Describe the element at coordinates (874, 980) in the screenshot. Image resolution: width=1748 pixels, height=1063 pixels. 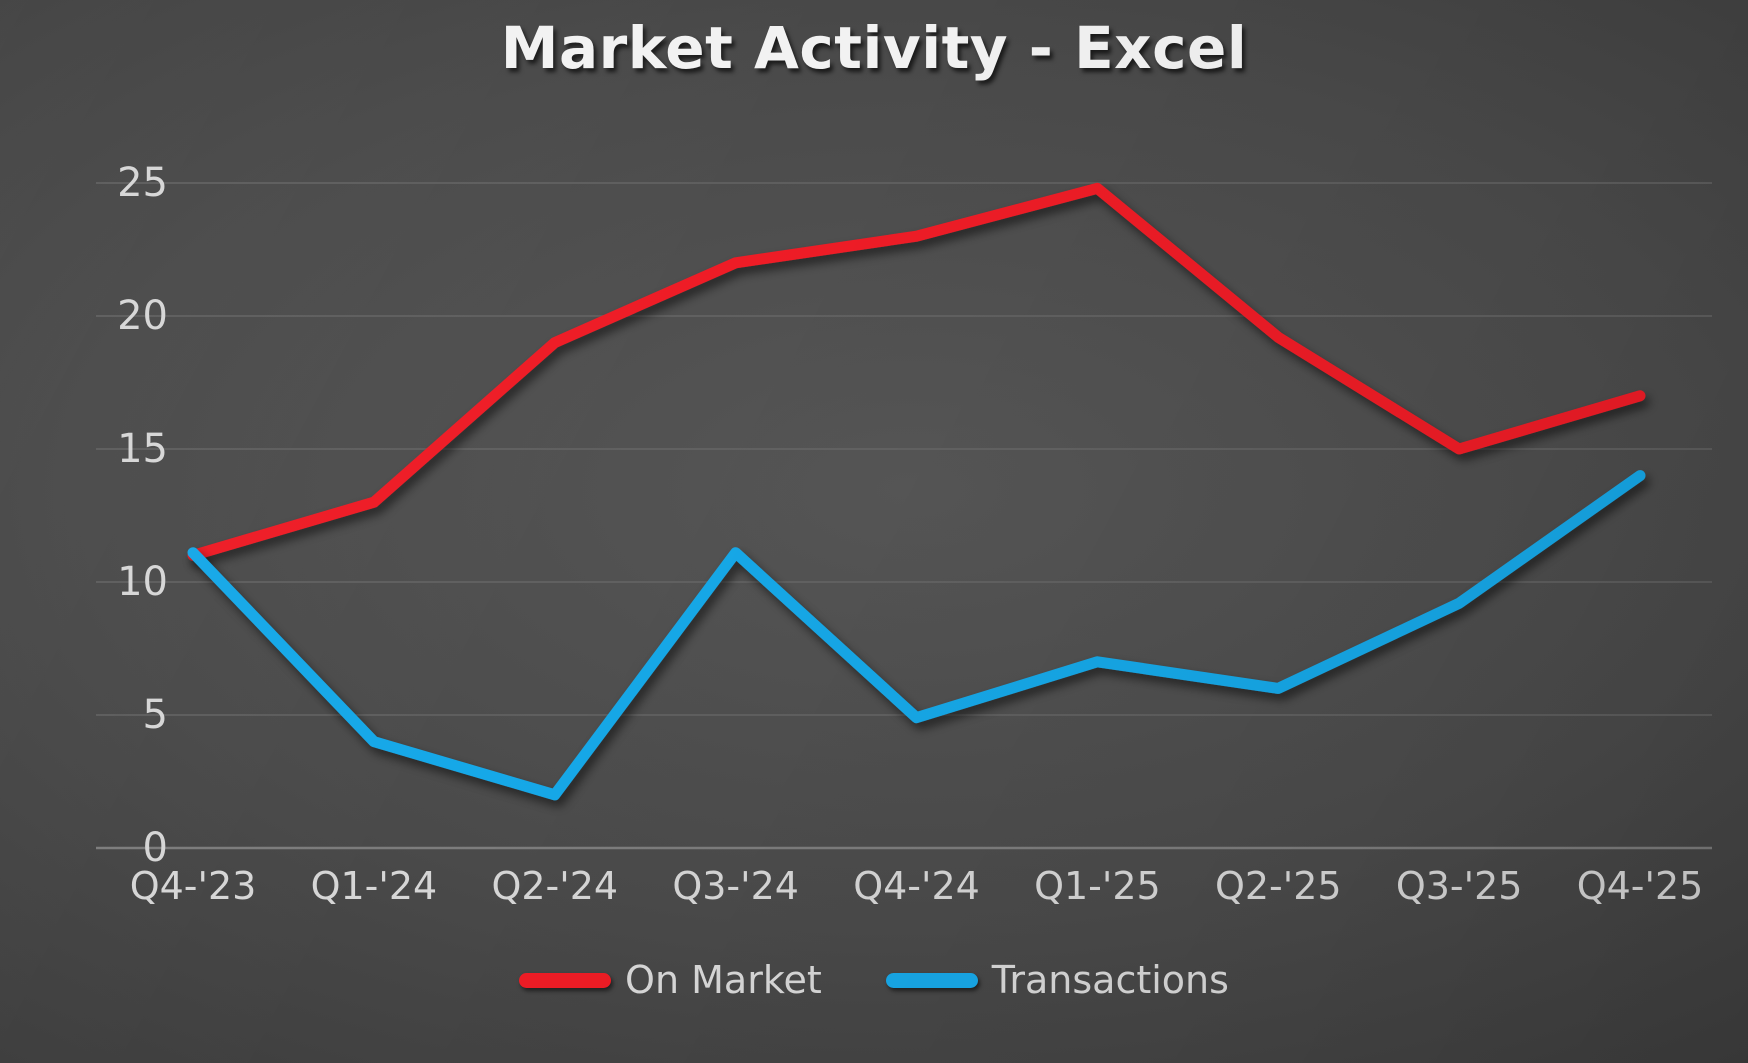
I see `chart-legend: On Market Transactions` at that location.